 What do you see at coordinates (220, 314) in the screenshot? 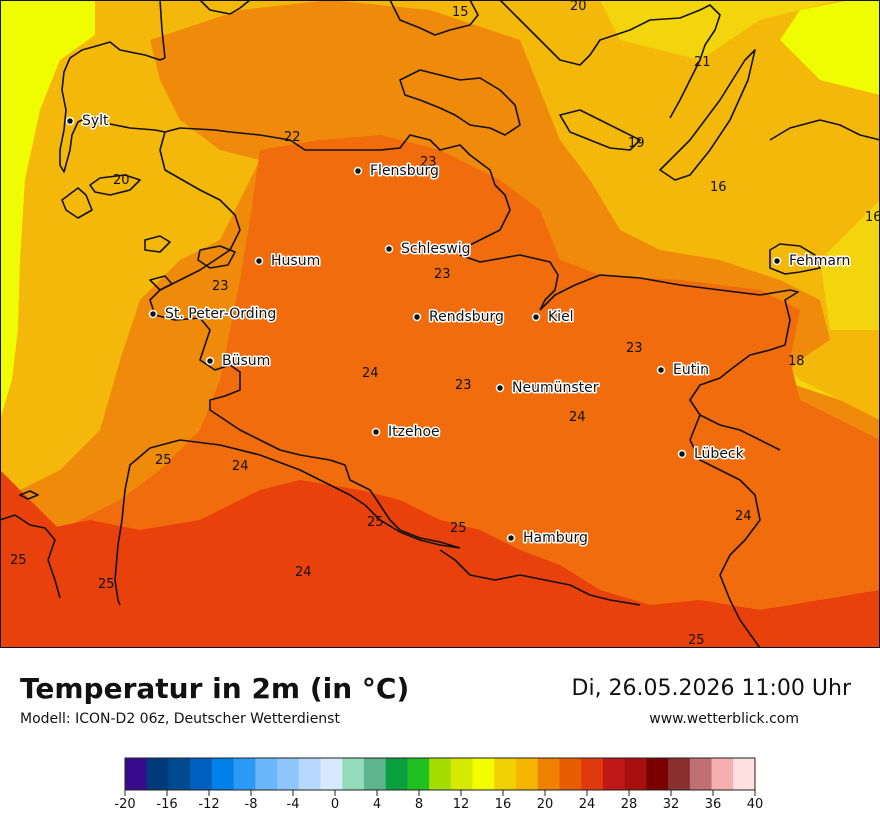
I see `city-label: St. Peter-Ording` at bounding box center [220, 314].